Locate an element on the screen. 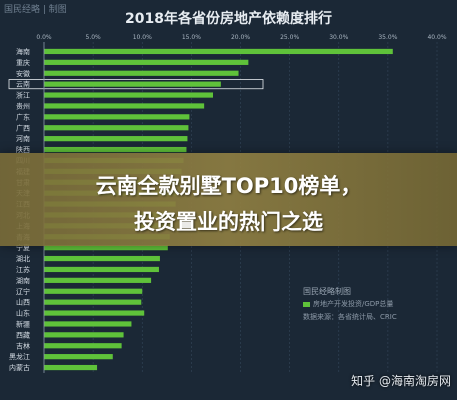 The image size is (457, 400). y-category-label: 海南 is located at coordinates (23, 51).